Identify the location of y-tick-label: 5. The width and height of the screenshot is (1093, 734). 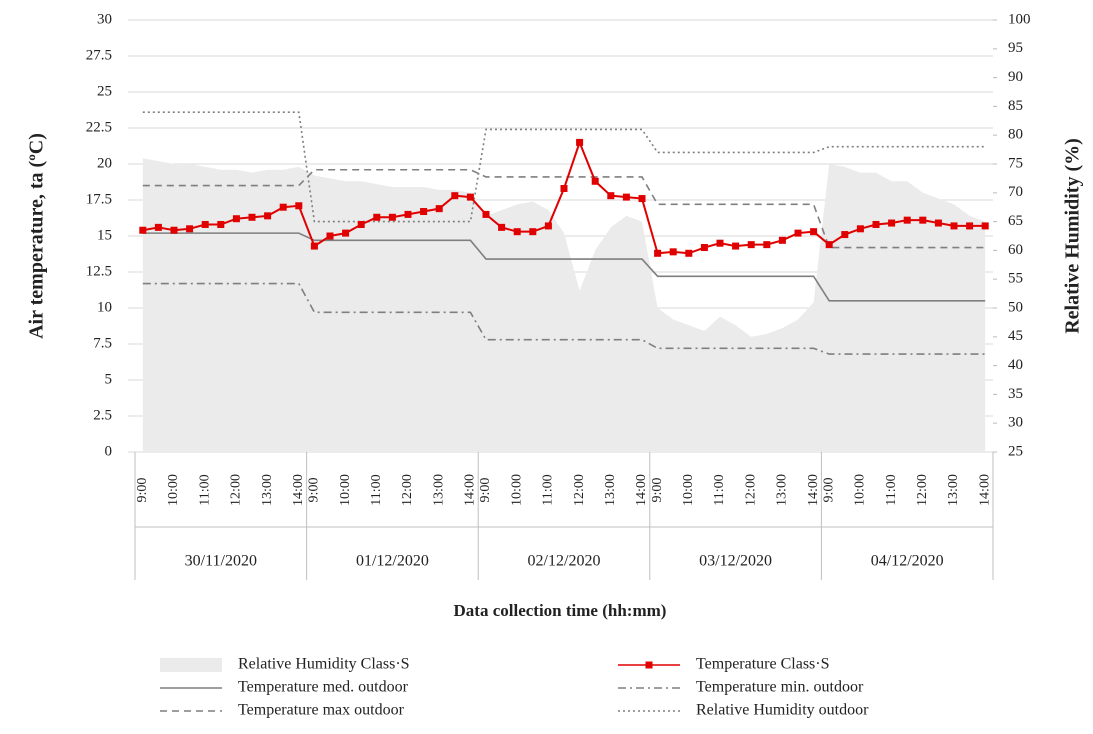
(109, 379).